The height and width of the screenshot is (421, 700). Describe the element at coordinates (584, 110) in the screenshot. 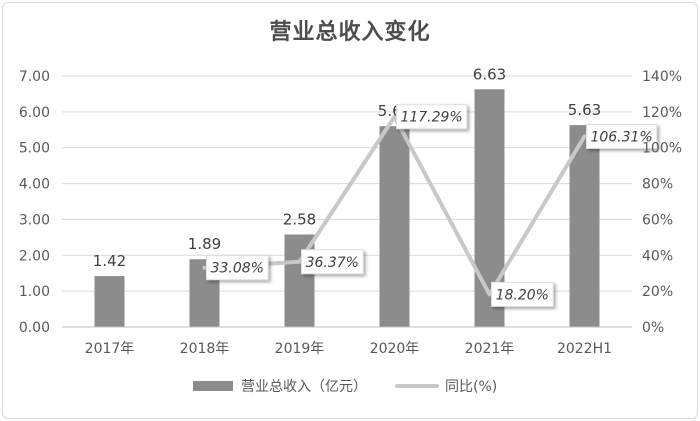

I see `revenue-bar-label: 5.63` at that location.